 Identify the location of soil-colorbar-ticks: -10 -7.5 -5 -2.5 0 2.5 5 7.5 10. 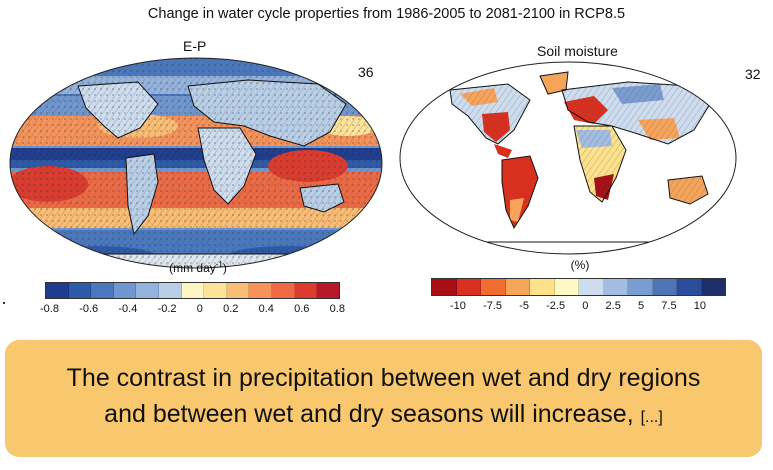
(578, 306).